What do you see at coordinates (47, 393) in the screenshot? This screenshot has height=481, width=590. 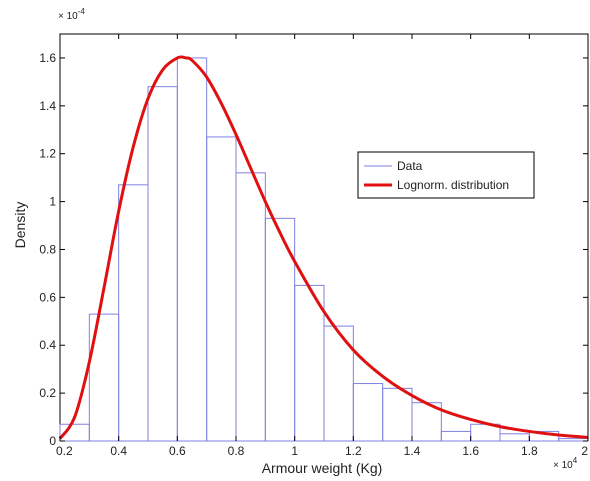 I see `y-tick-label: 0.2` at bounding box center [47, 393].